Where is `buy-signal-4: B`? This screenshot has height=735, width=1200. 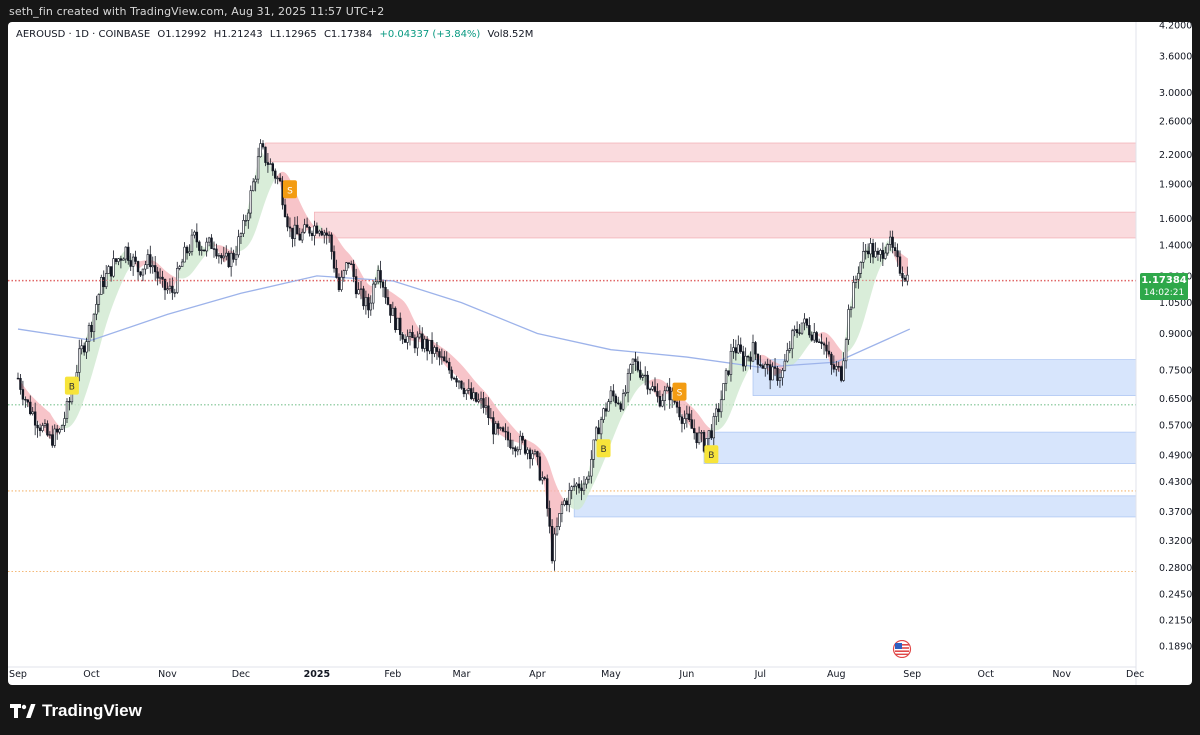
buy-signal-4: B is located at coordinates (711, 454).